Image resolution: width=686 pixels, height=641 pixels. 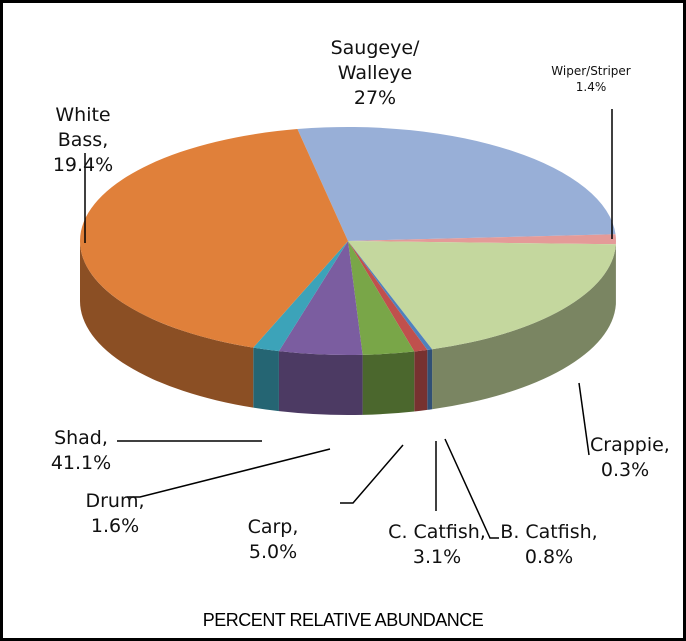 What do you see at coordinates (83, 165) in the screenshot?
I see `value-label: 19.4%` at bounding box center [83, 165].